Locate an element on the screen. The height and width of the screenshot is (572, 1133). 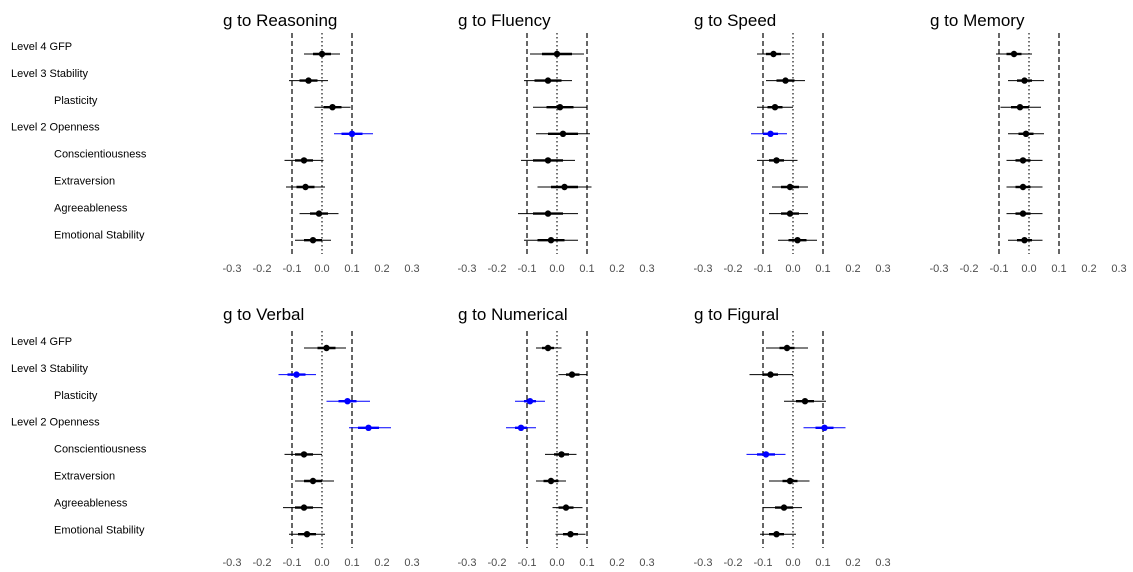
forest-panel: g to Reasoning -0.3 -0.2 -0.1 0.0 0.1 0.2 0.3 is located at coordinates (321, 143).